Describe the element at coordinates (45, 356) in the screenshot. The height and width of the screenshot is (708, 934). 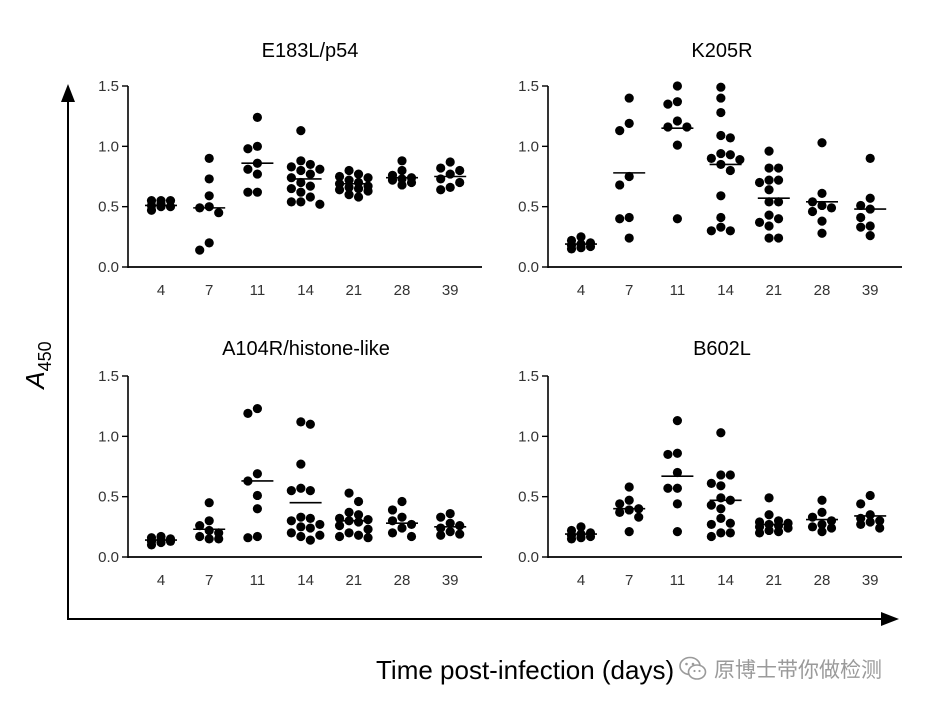
I see `y-axis-label-subscript: 450` at that location.